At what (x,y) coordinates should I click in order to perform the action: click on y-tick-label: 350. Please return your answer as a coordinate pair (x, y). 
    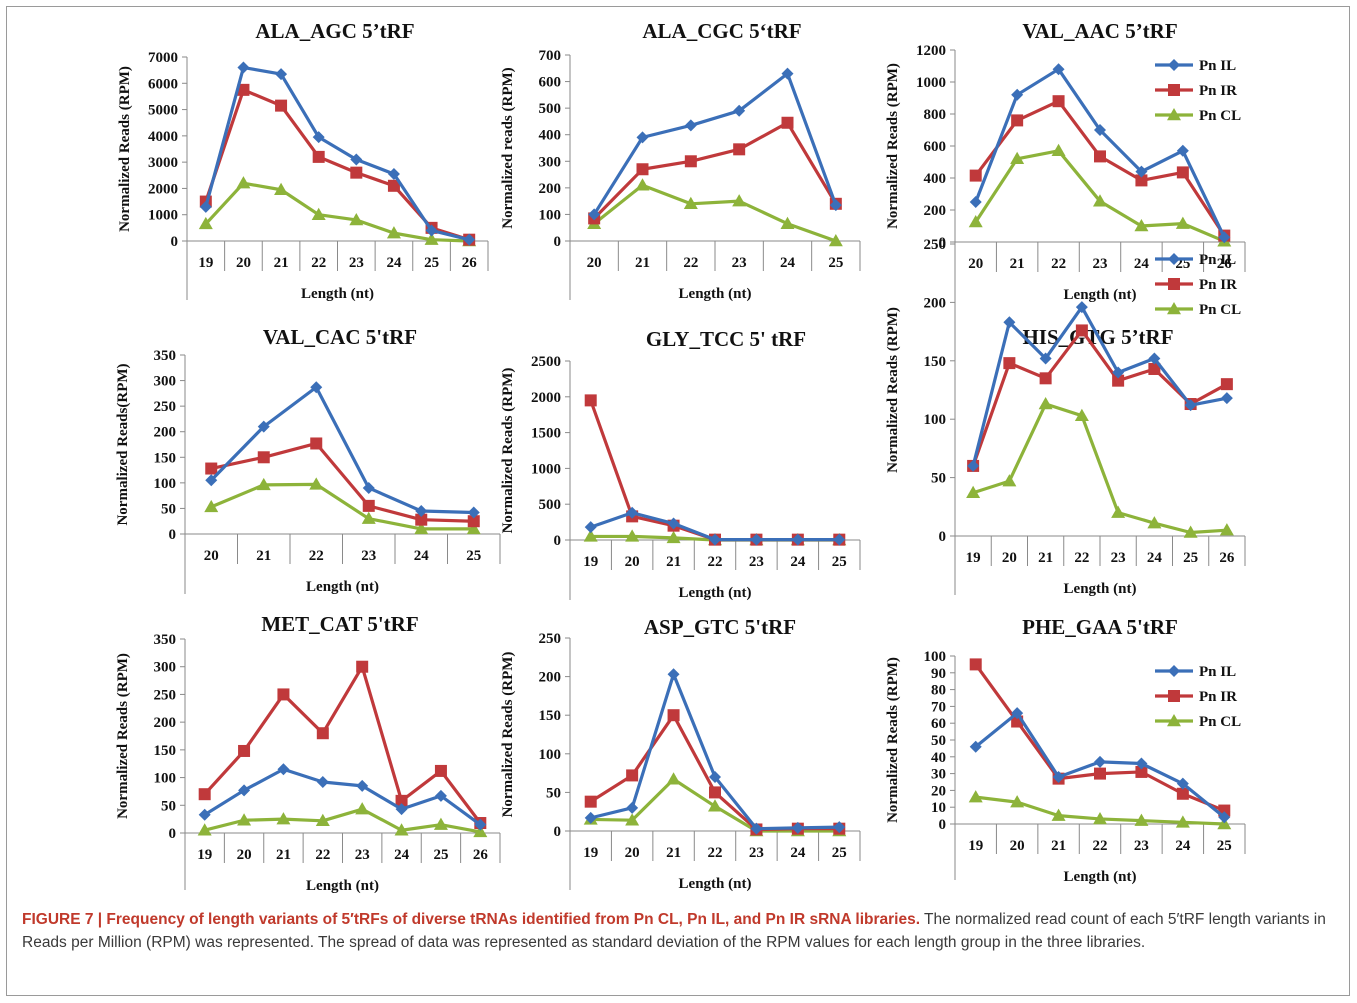
    Looking at the image, I should click on (165, 356).